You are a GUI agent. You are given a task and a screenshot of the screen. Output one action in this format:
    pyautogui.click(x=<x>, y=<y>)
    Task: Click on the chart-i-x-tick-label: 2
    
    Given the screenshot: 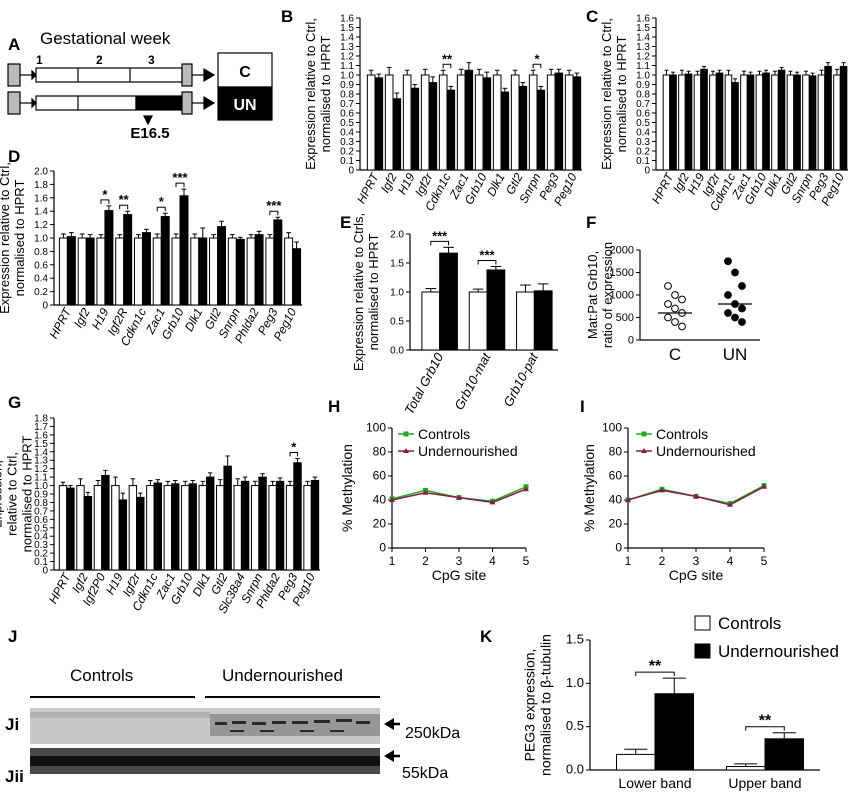 What is the action you would take?
    pyautogui.click(x=662, y=561)
    